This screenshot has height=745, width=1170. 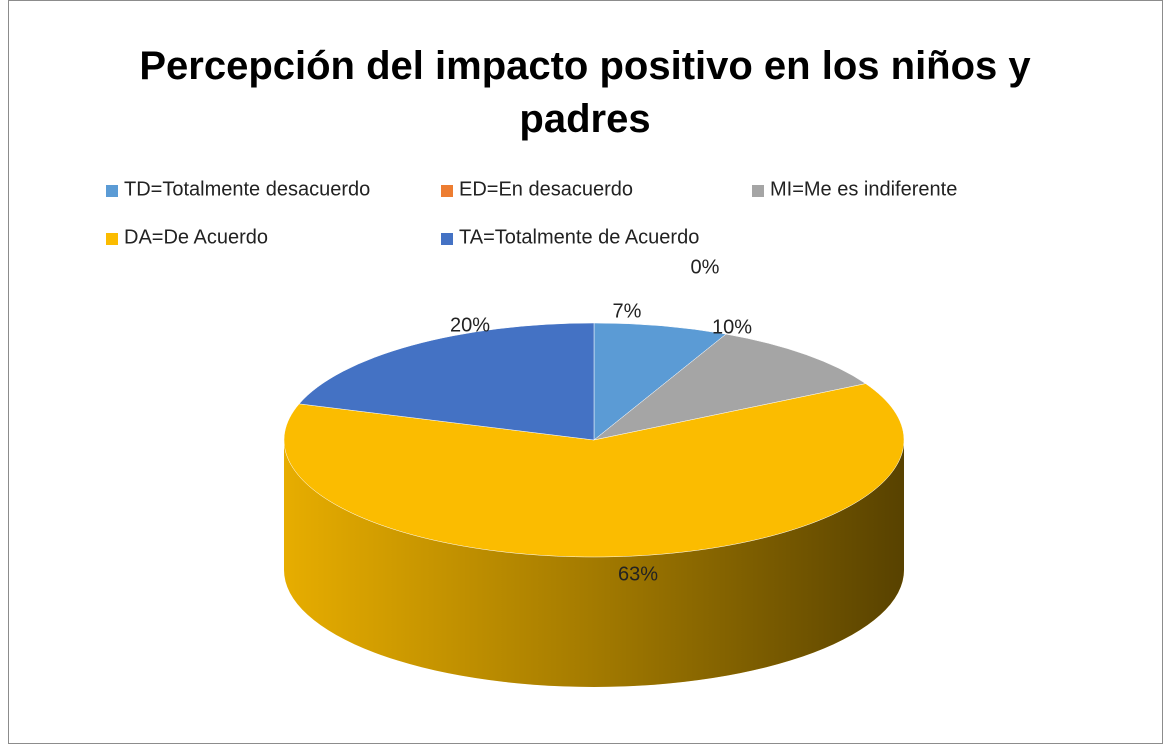 I want to click on data-label: 7%, so click(x=627, y=311).